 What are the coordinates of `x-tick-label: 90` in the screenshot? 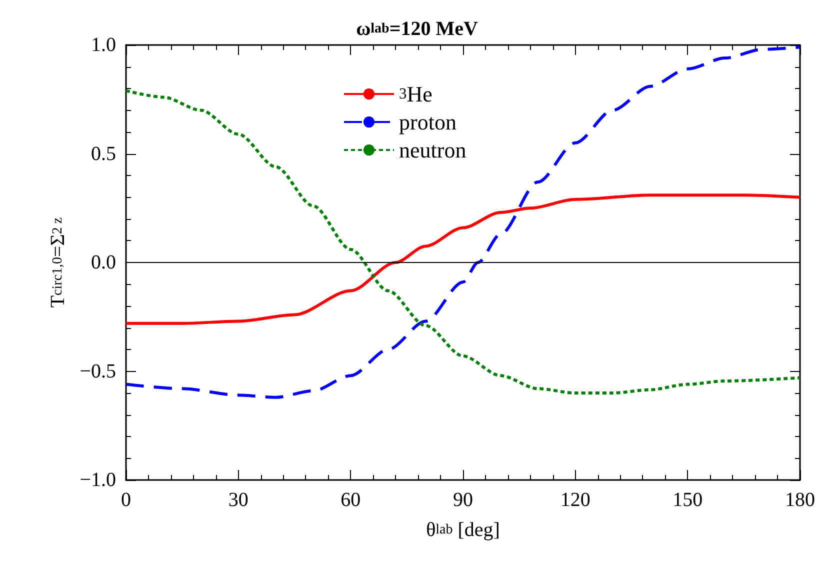 It's located at (463, 500).